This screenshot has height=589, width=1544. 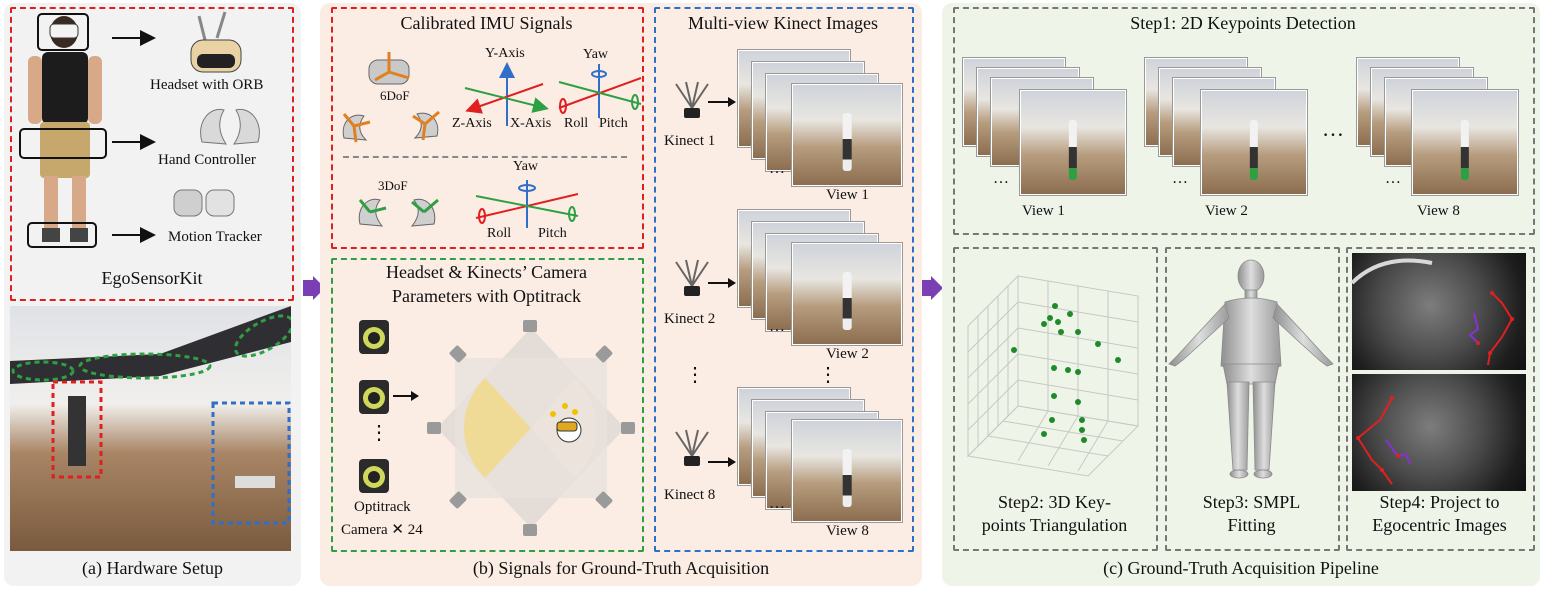 I want to click on camera-parameters-box, so click(x=487, y=405).